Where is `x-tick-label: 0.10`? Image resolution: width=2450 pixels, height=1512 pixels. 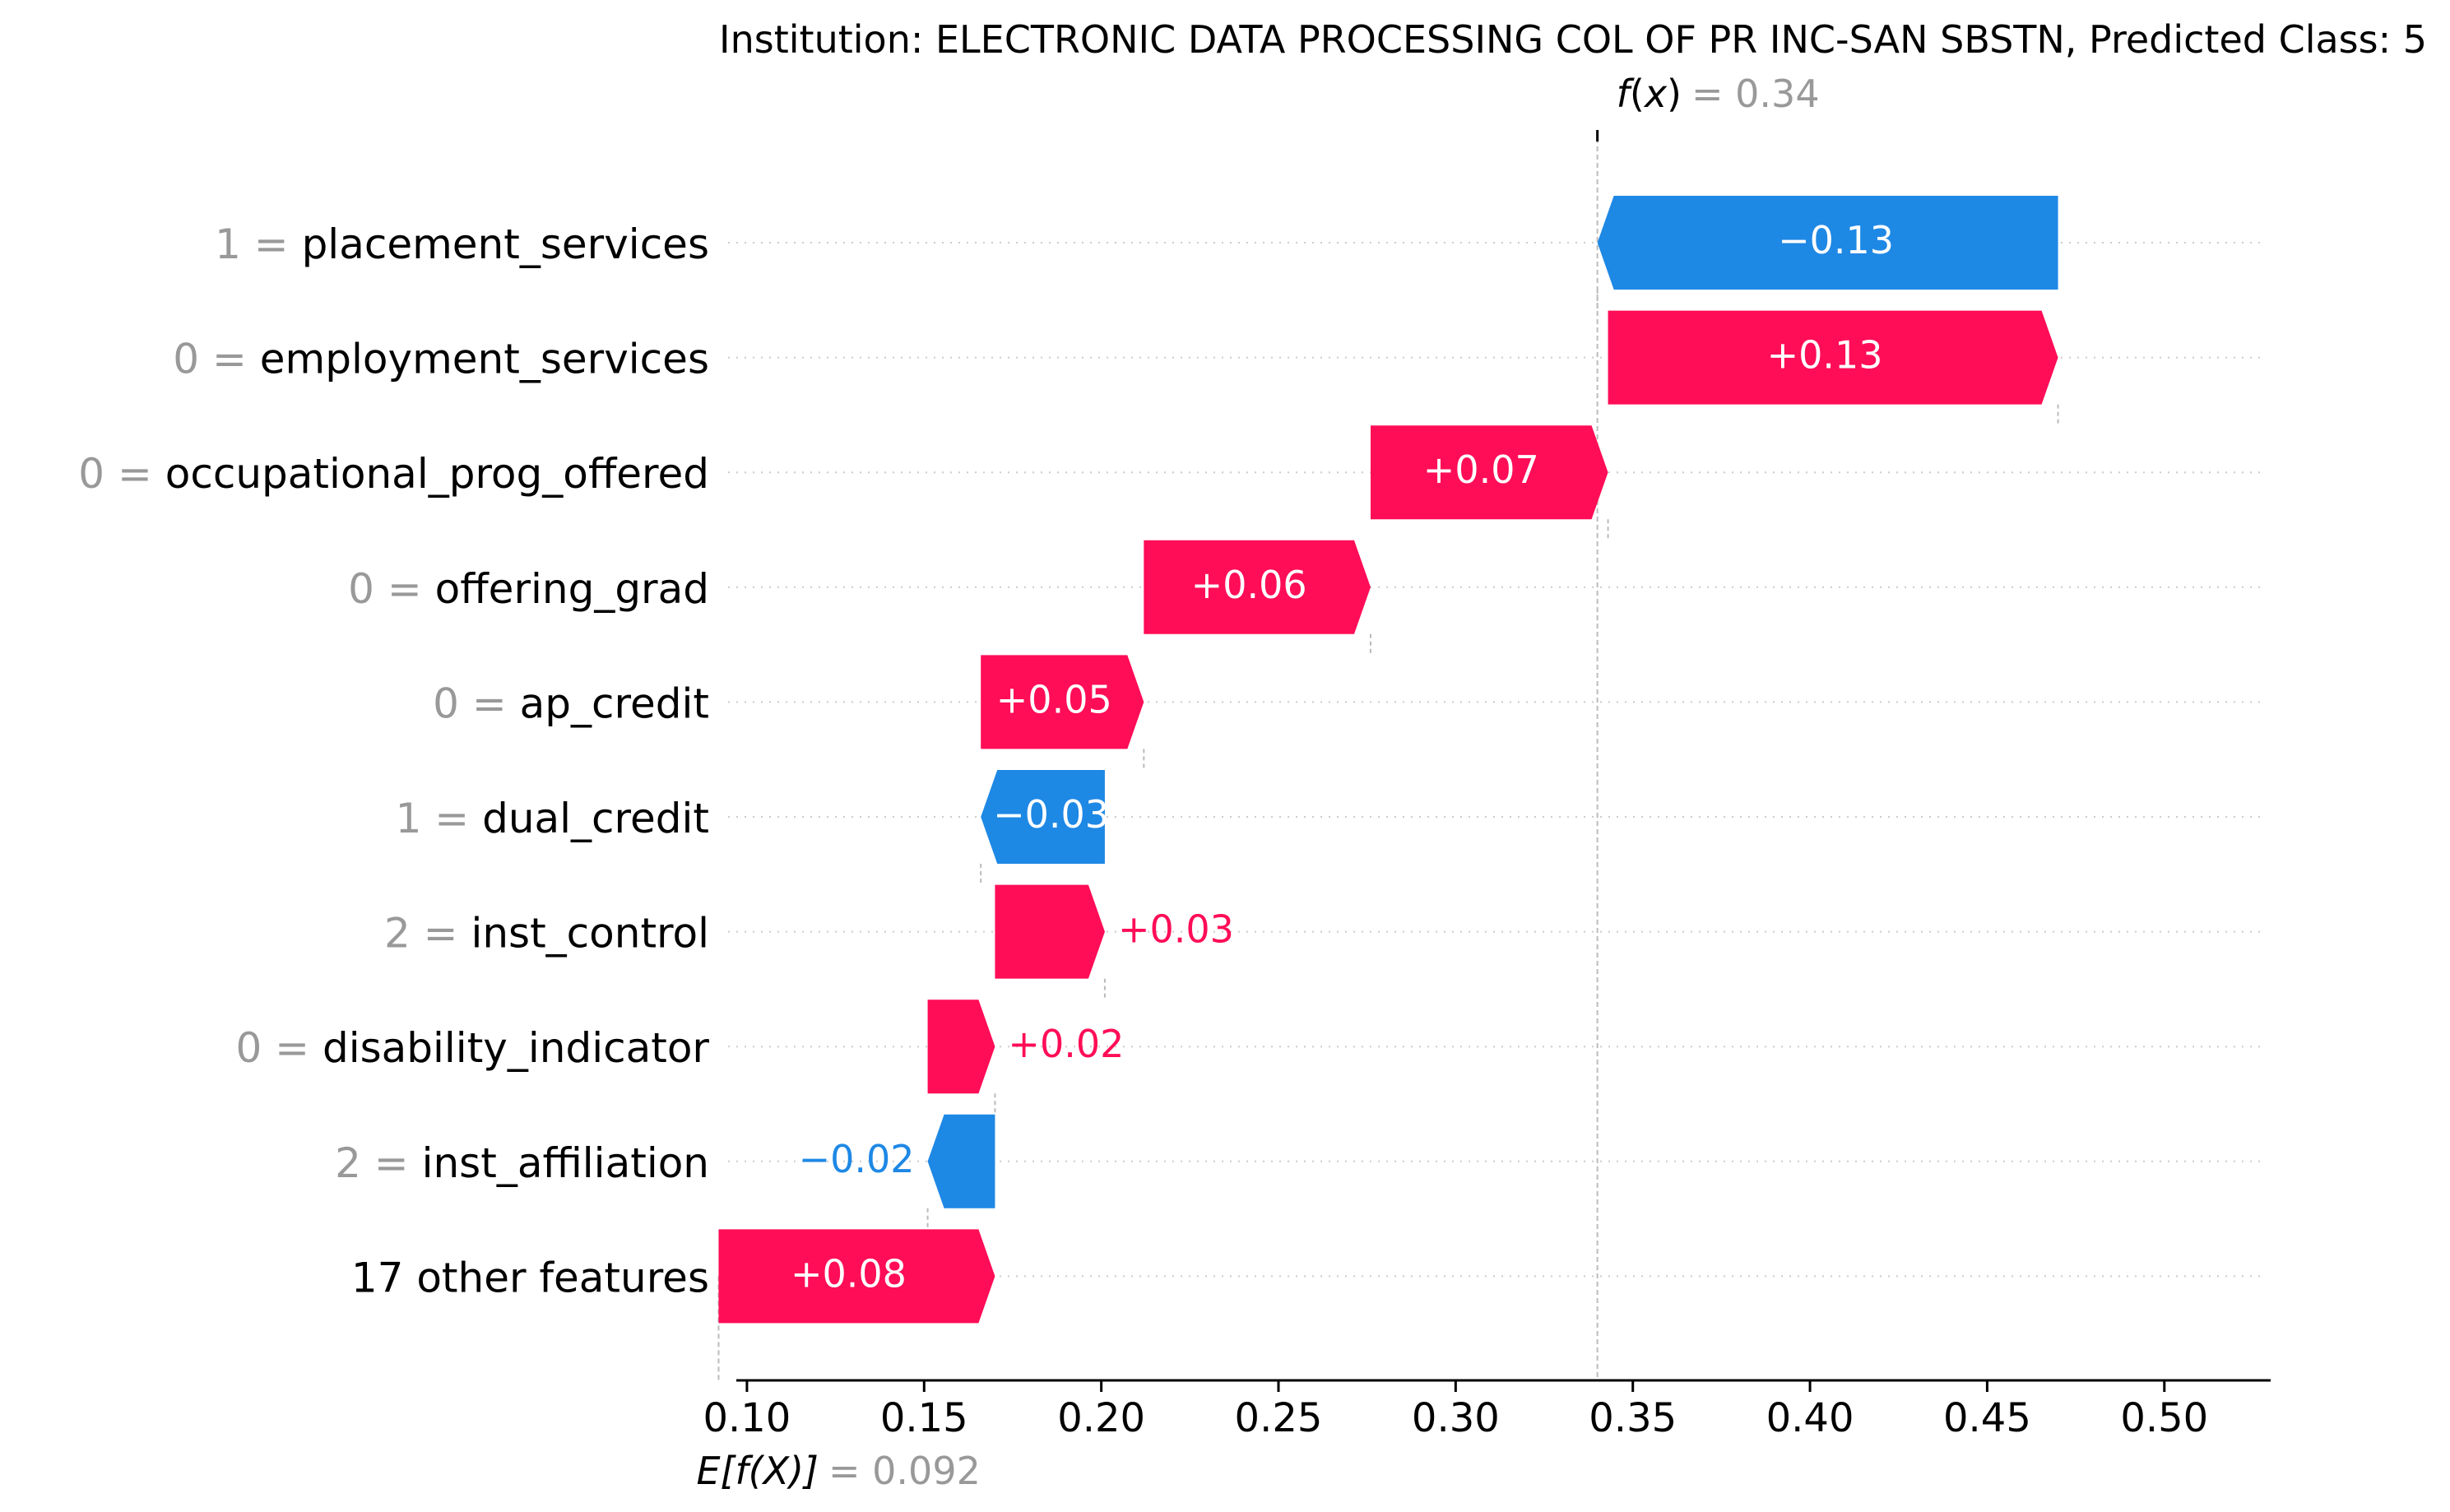
x-tick-label: 0.10 is located at coordinates (747, 1418).